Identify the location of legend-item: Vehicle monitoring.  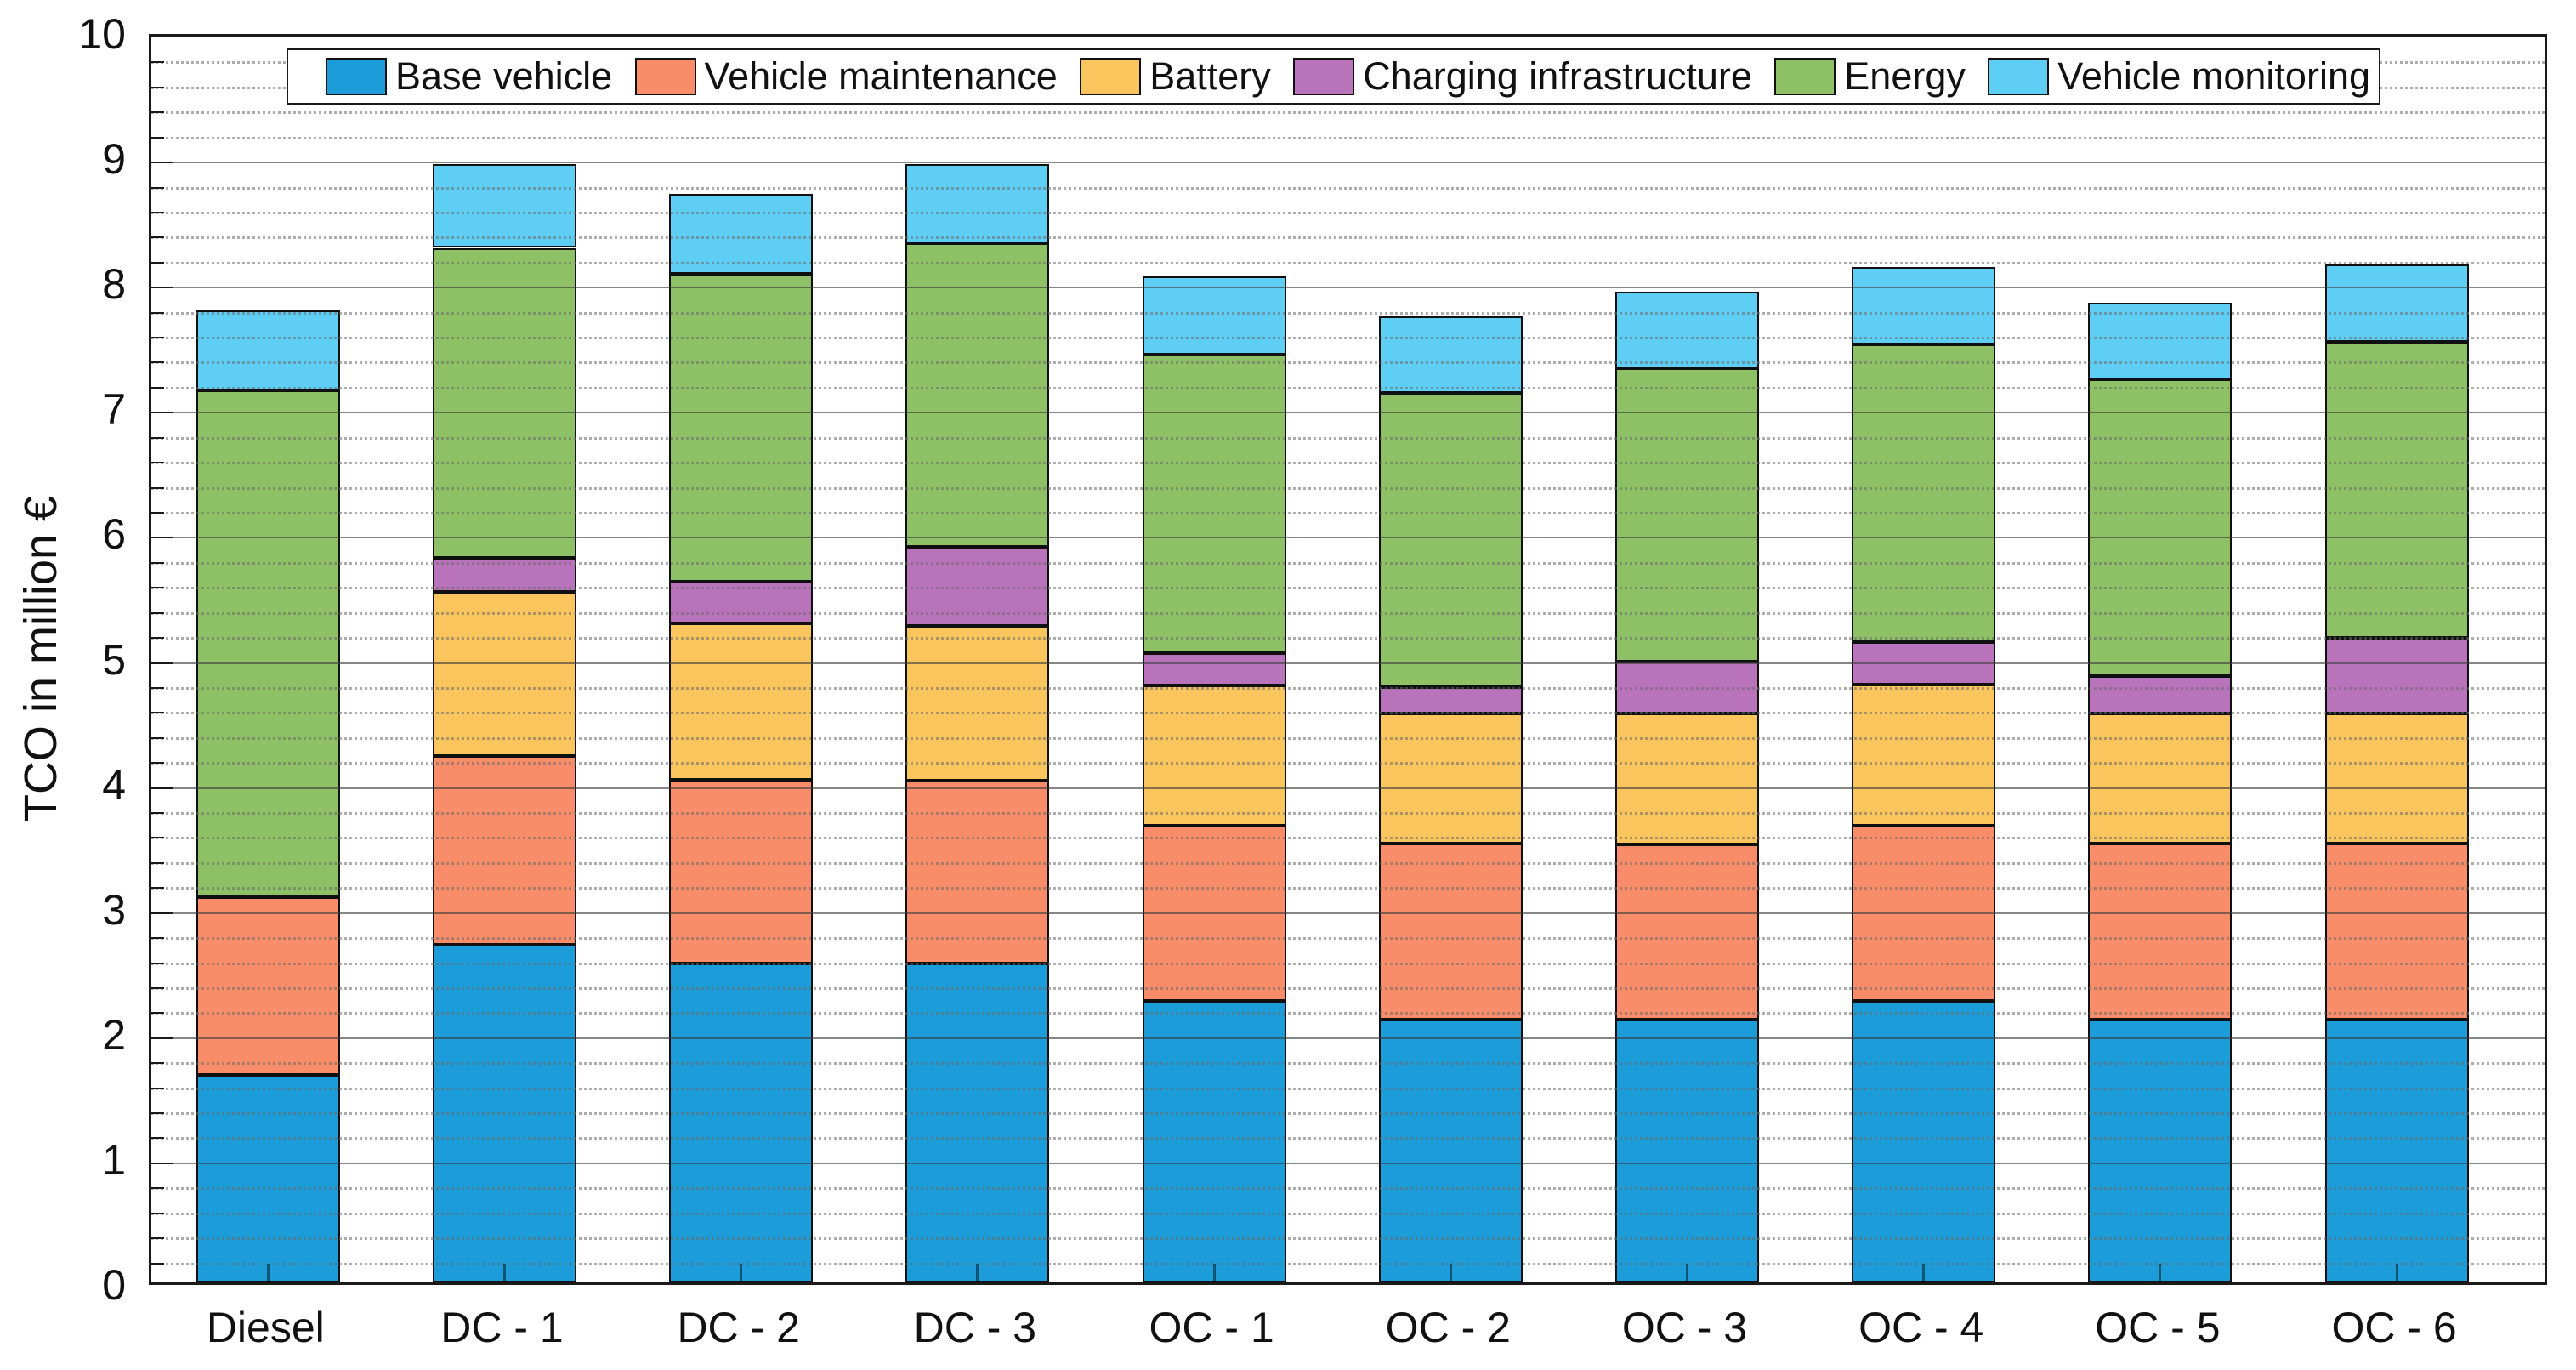
(2179, 76).